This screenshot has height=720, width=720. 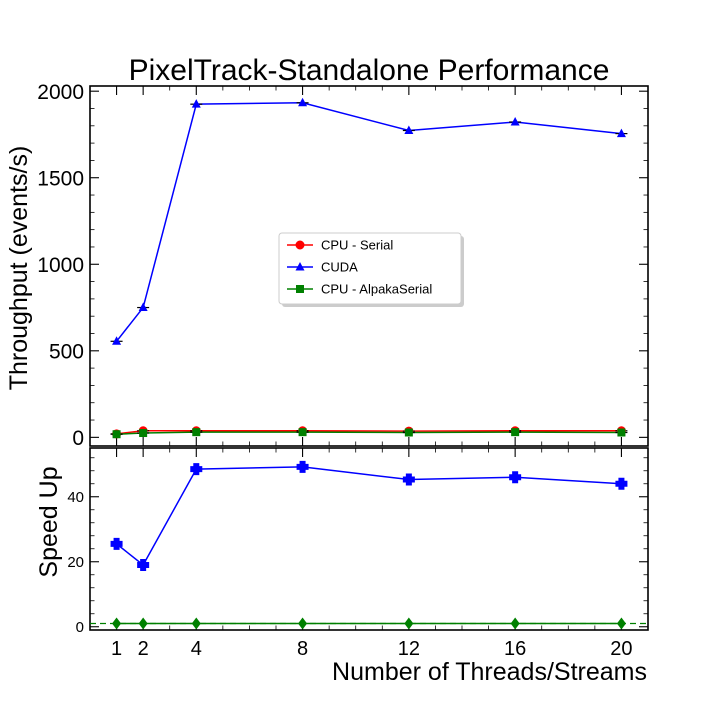 What do you see at coordinates (376, 289) in the screenshot?
I see `legend-label: CPU - AlpakaSerial` at bounding box center [376, 289].